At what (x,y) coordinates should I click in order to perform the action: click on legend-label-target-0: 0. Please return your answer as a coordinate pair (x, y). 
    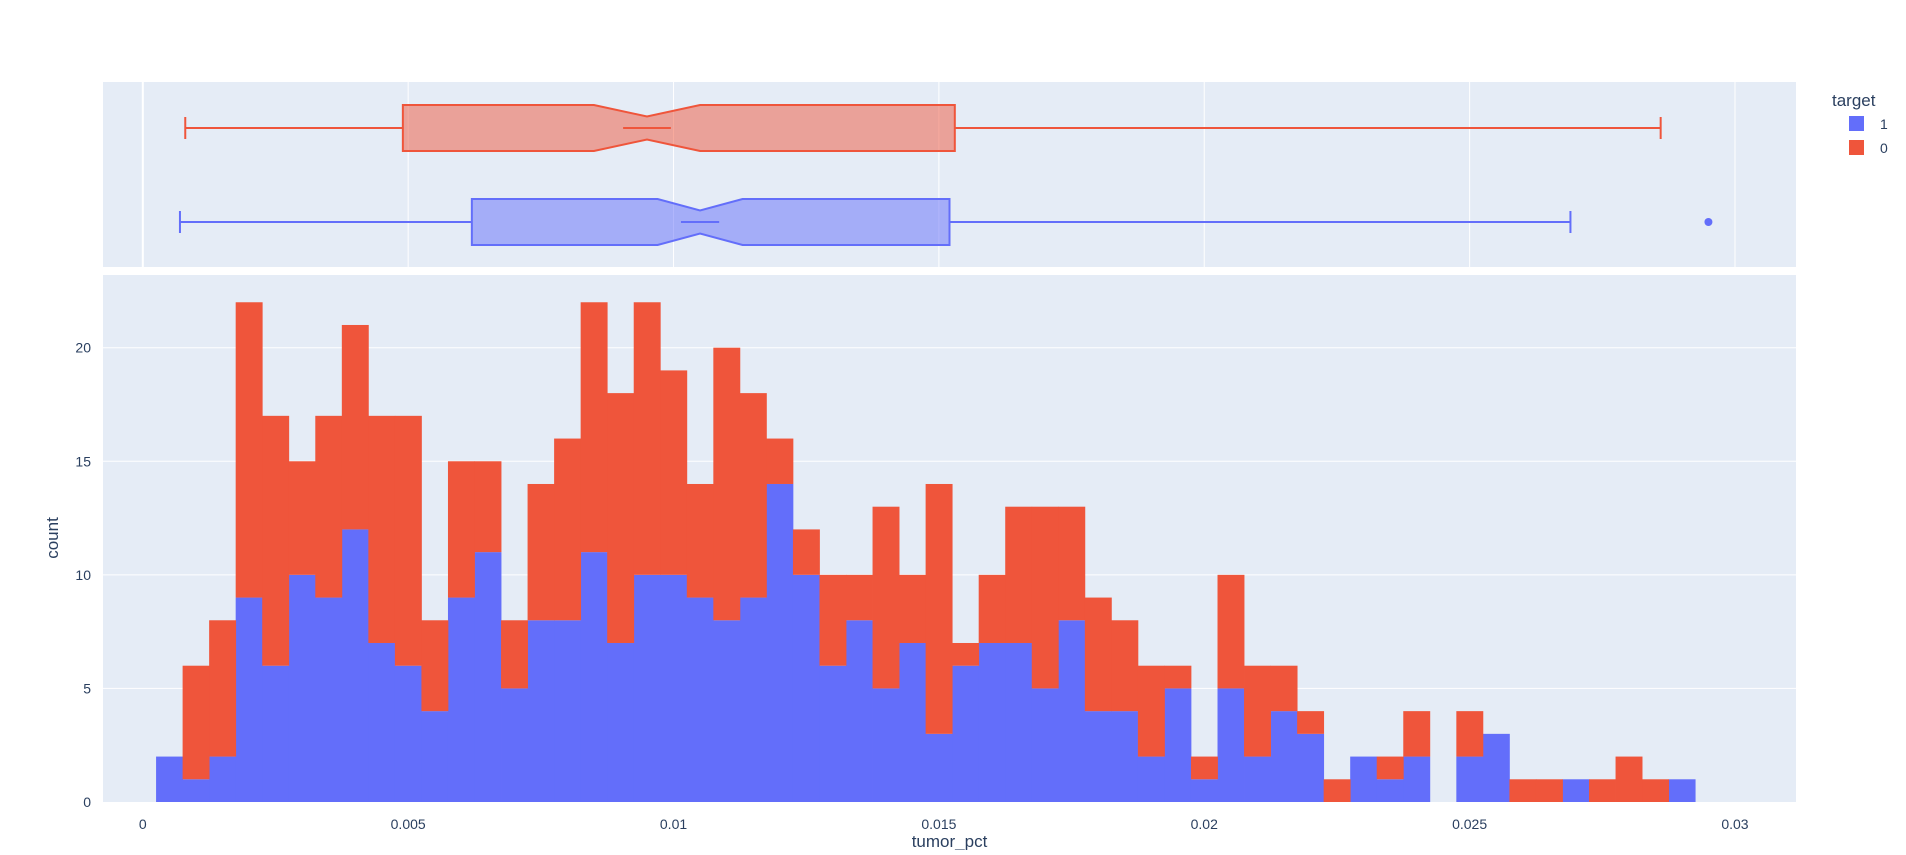
    Looking at the image, I should click on (1884, 148).